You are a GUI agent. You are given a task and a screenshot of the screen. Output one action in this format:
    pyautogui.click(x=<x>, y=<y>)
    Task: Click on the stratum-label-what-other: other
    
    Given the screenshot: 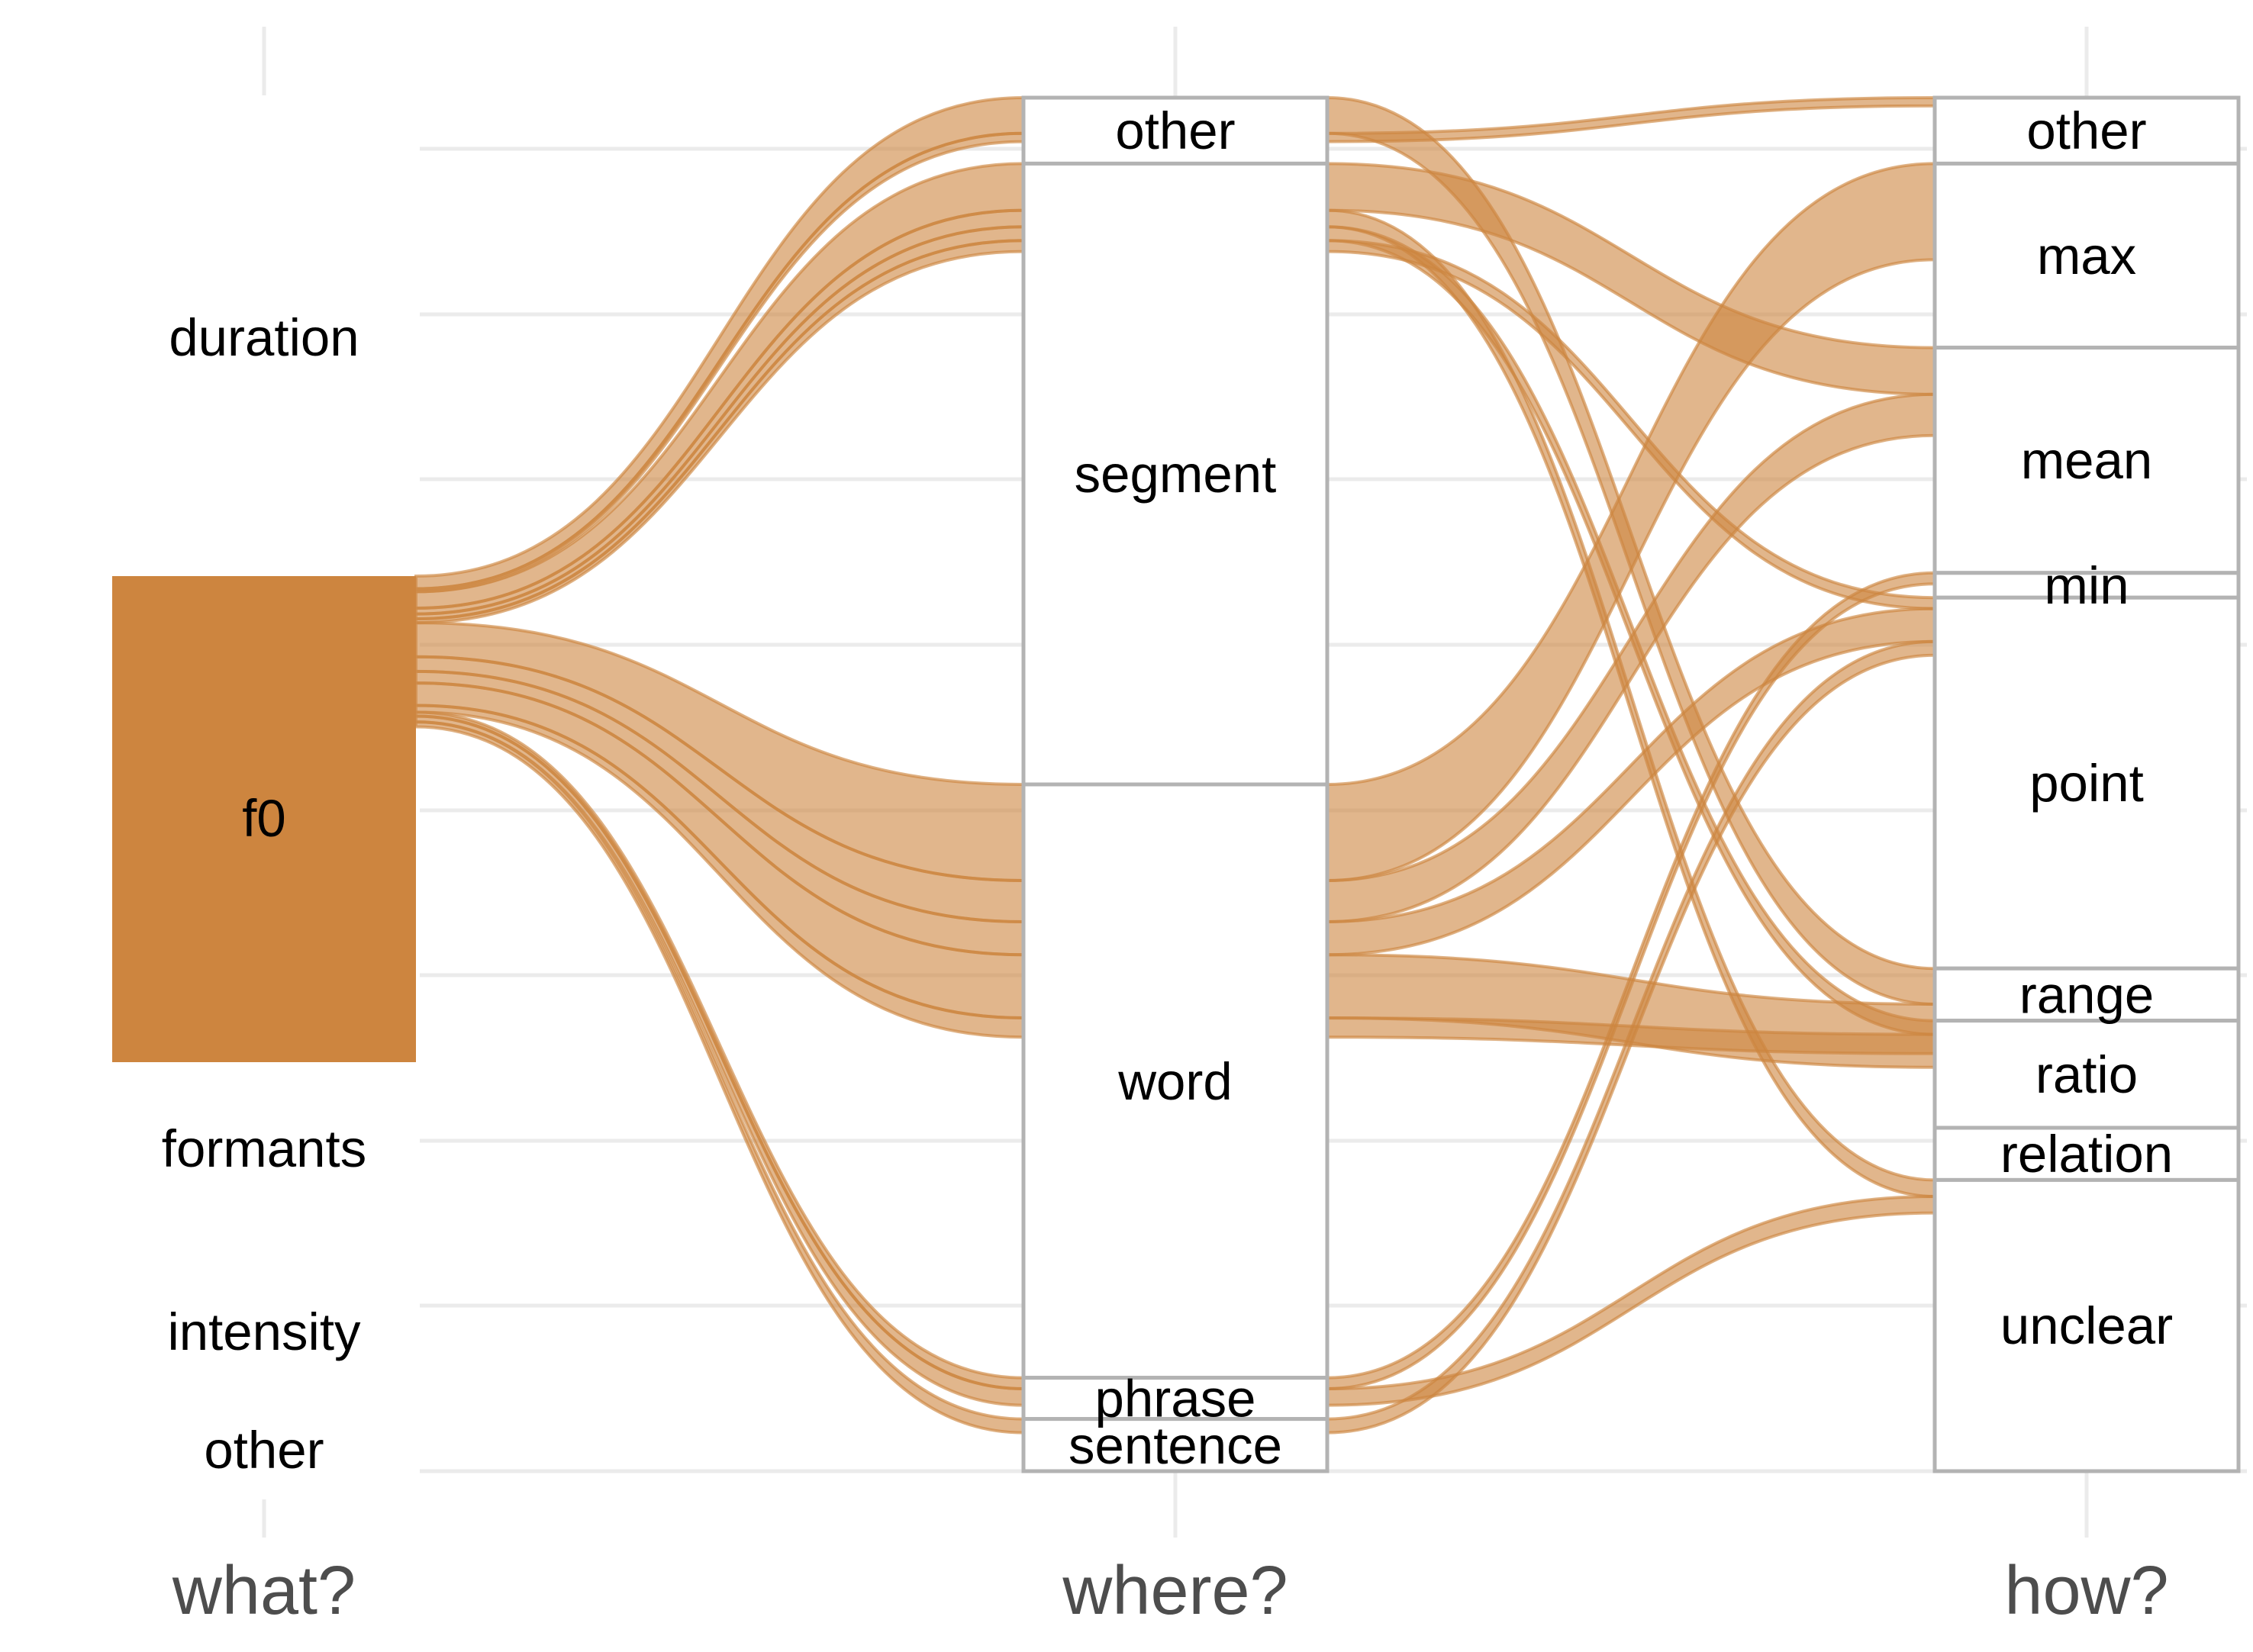 What is the action you would take?
    pyautogui.click(x=264, y=1450)
    